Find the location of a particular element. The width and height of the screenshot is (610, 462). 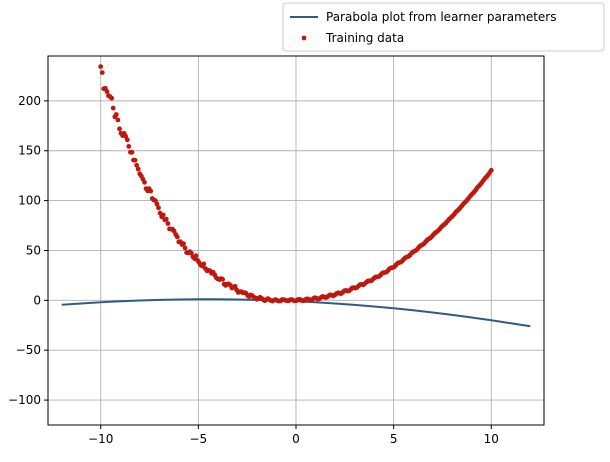

y-tick-label: 200 is located at coordinates (29, 101).